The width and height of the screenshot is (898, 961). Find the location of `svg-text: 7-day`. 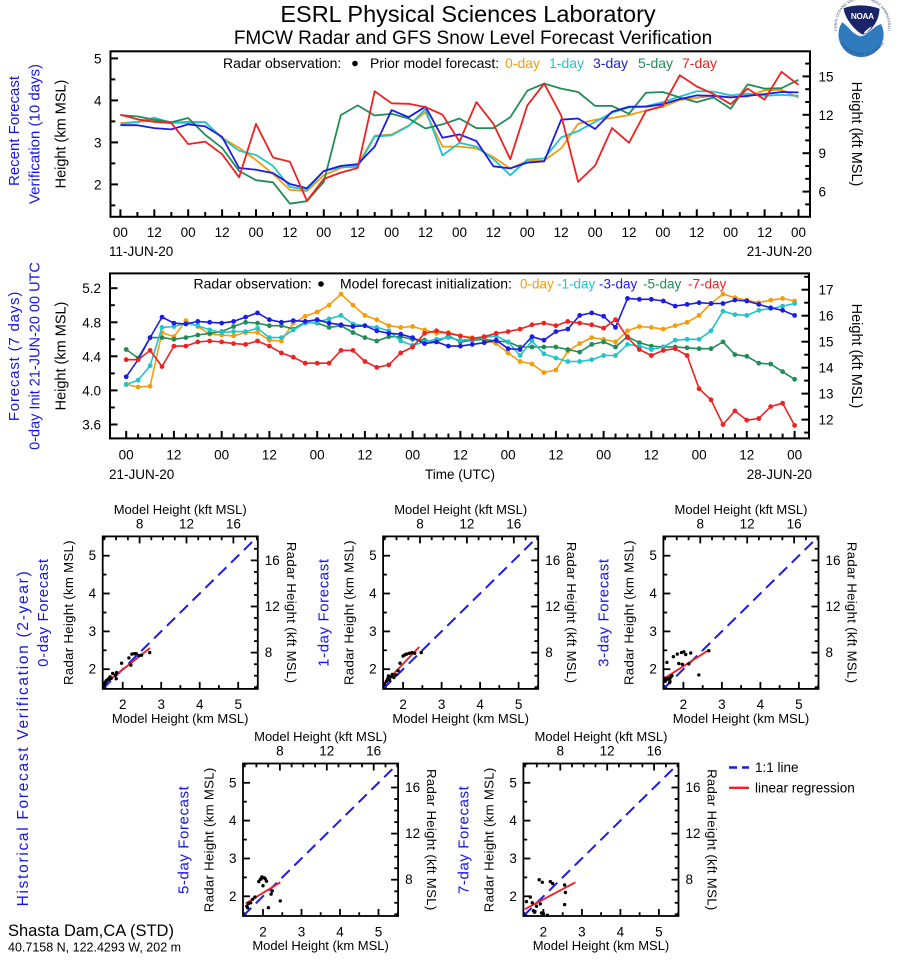

svg-text: 7-day is located at coordinates (699, 63).